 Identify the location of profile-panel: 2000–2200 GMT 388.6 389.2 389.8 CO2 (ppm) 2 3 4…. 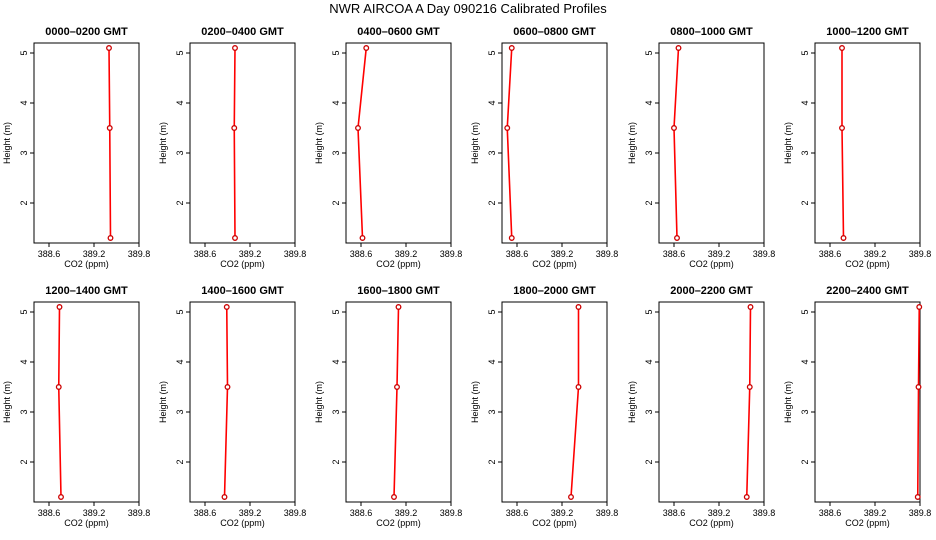
(701, 406).